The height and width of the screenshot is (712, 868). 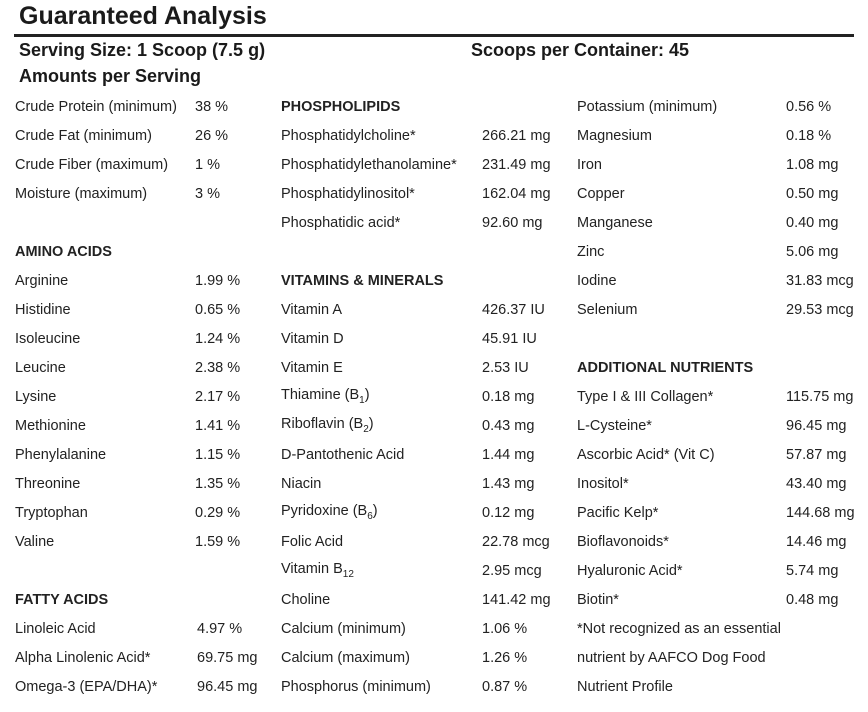 What do you see at coordinates (671, 657) in the screenshot?
I see `footnote-line: nutrient by AAFCO Dog Food` at bounding box center [671, 657].